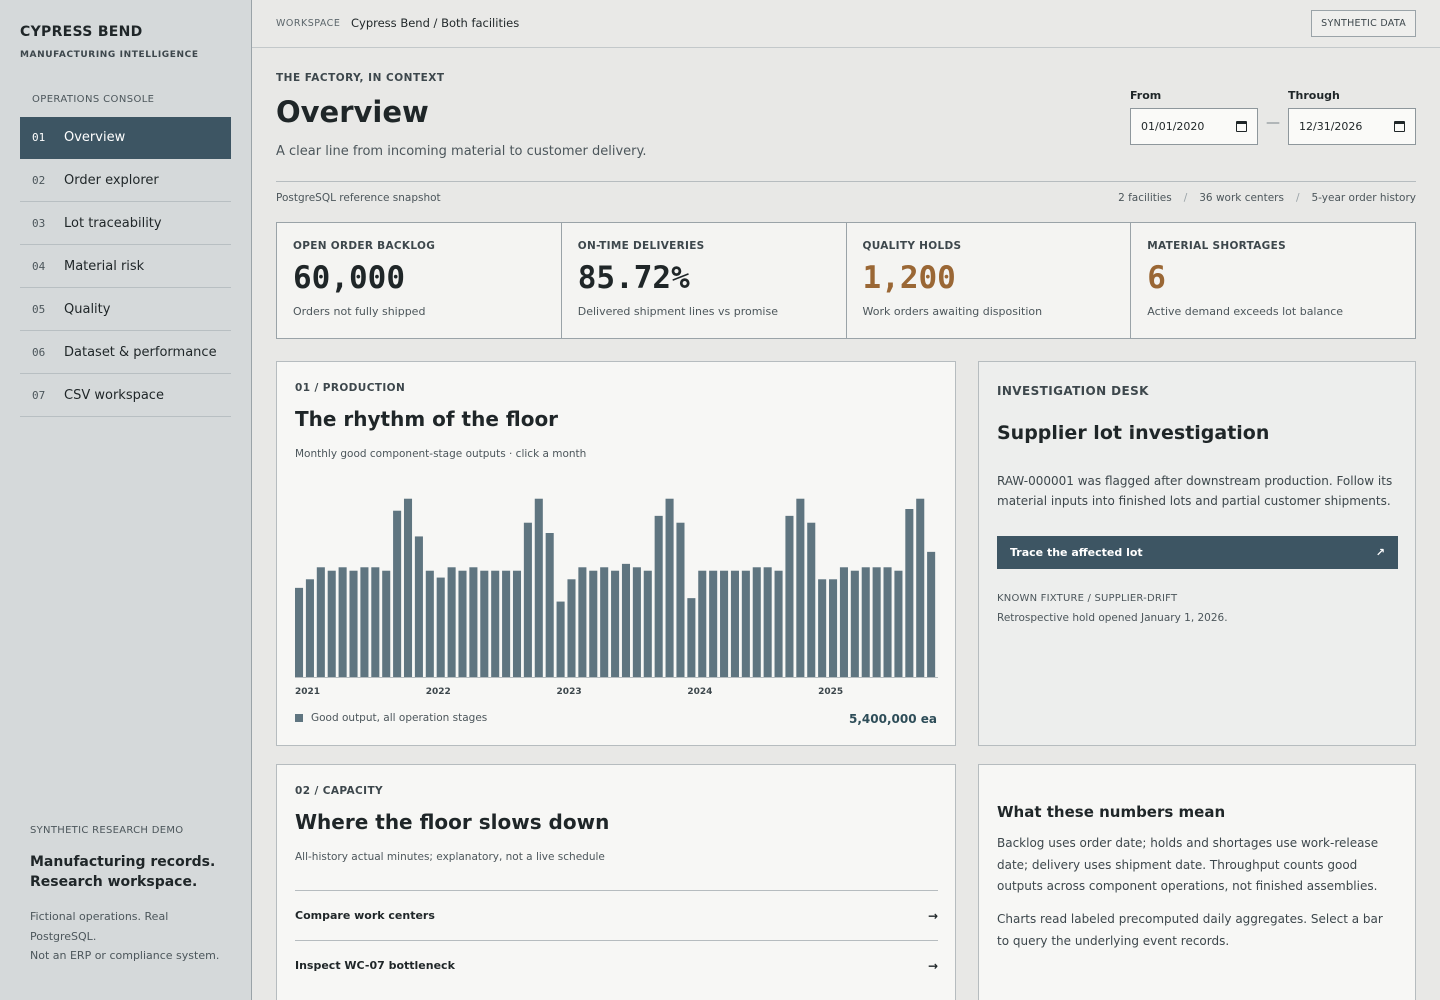 Image resolution: width=1440 pixels, height=1000 pixels. Describe the element at coordinates (952, 311) in the screenshot. I see `kpi-description: Work orders awaiting disposition` at that location.